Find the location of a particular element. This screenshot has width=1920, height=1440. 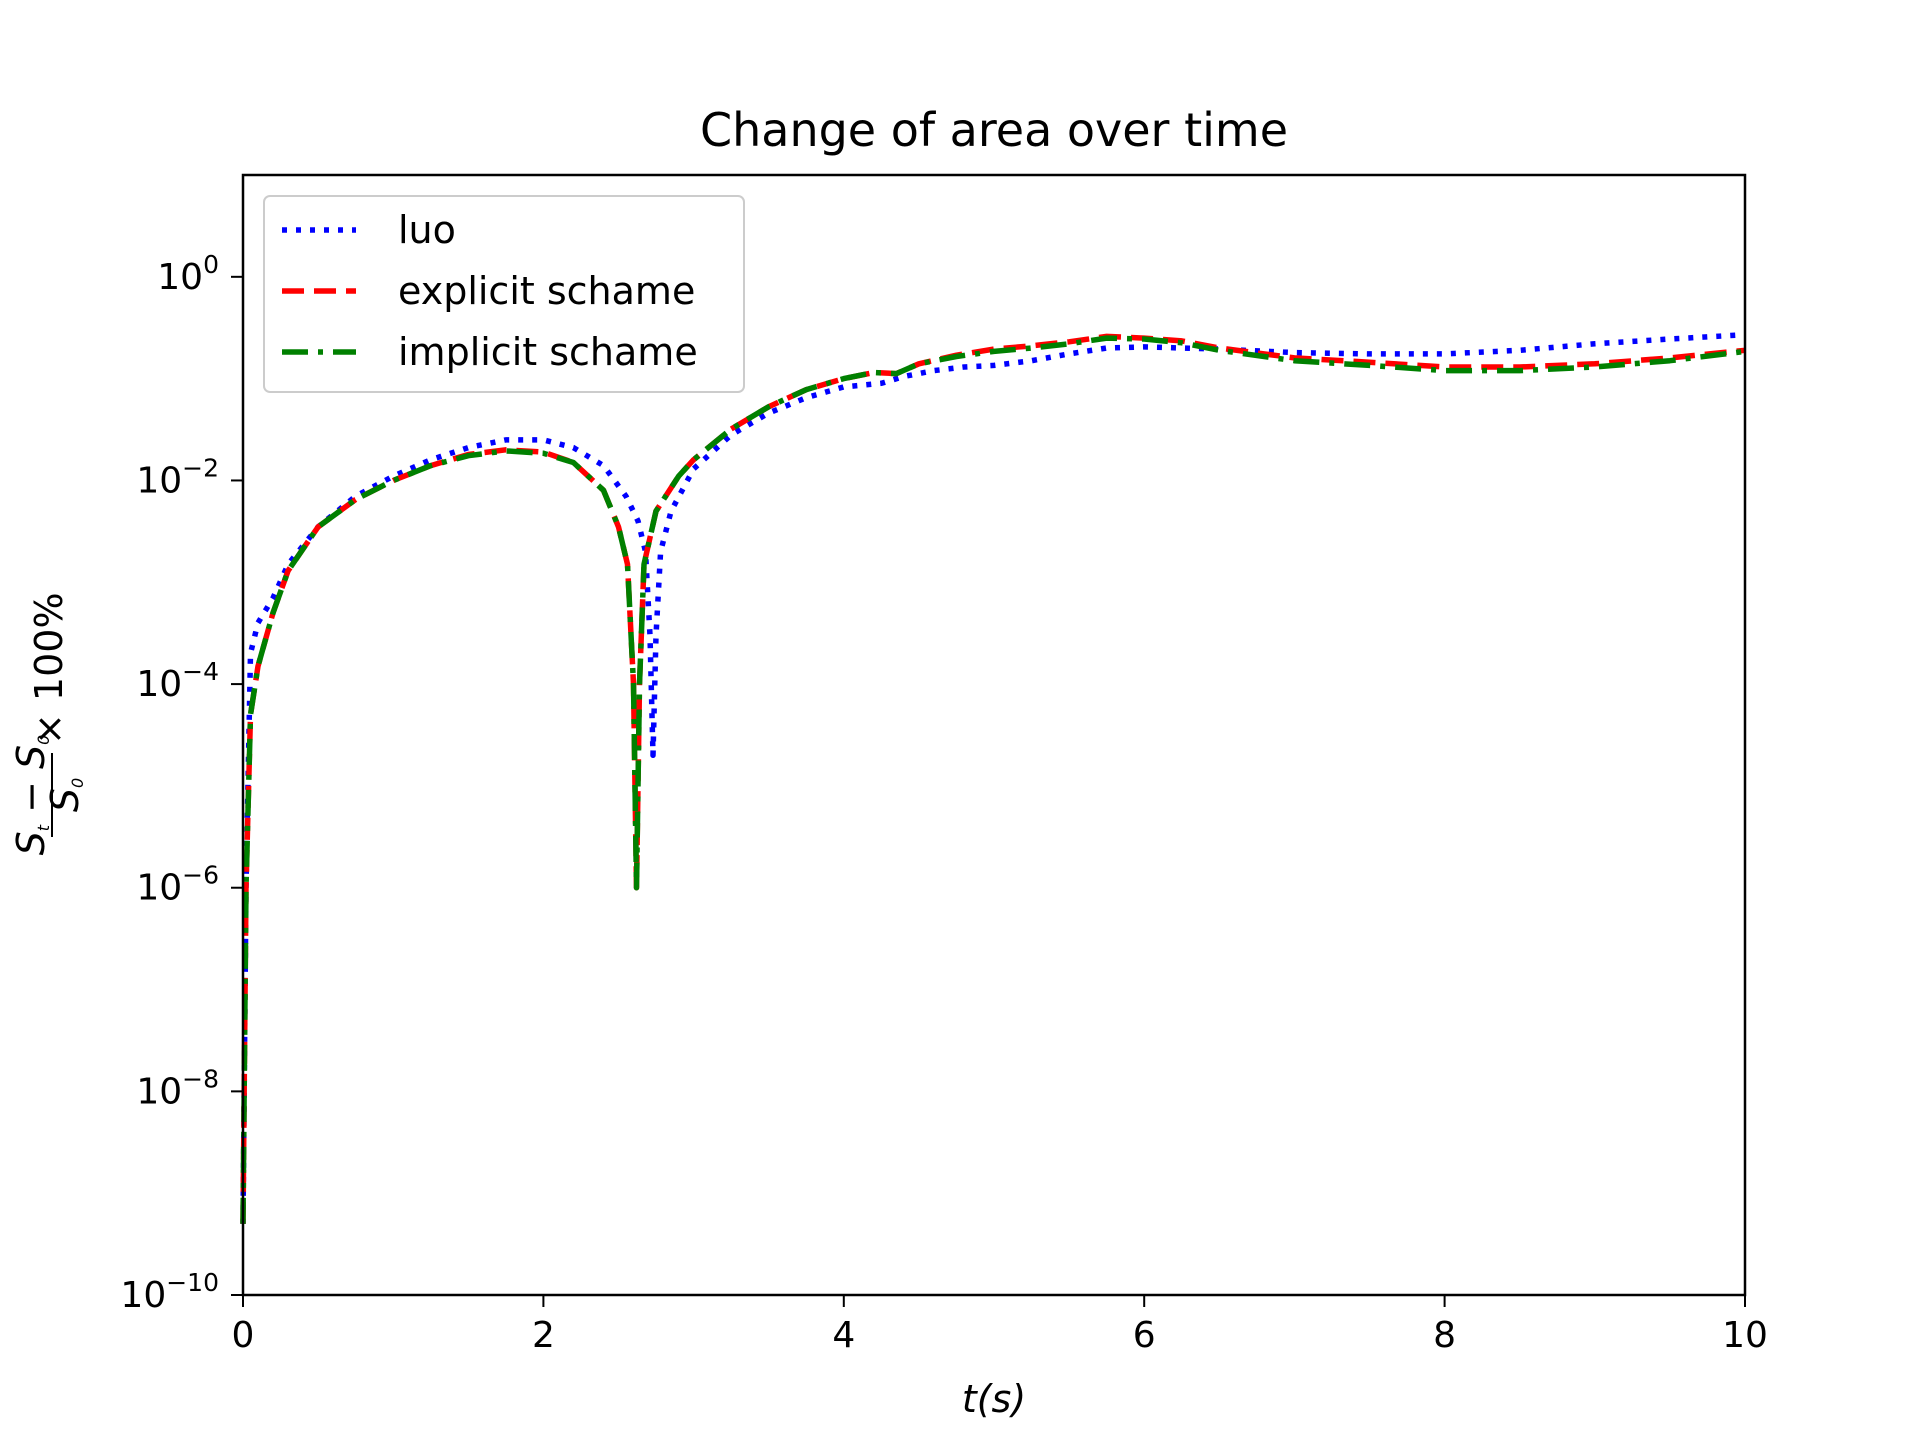

y-tick-exponent: 0 is located at coordinates (211, 264).